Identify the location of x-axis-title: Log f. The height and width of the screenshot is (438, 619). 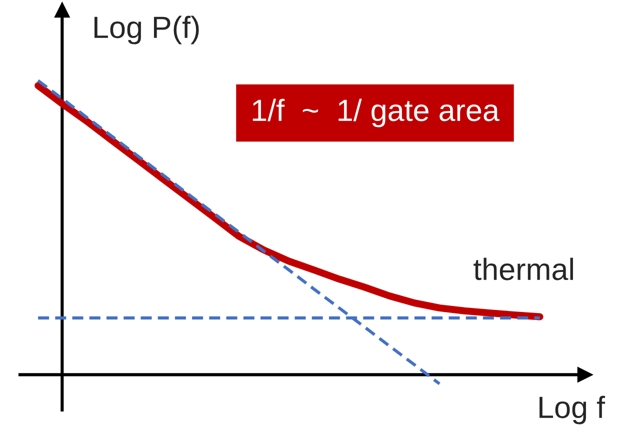
(573, 410).